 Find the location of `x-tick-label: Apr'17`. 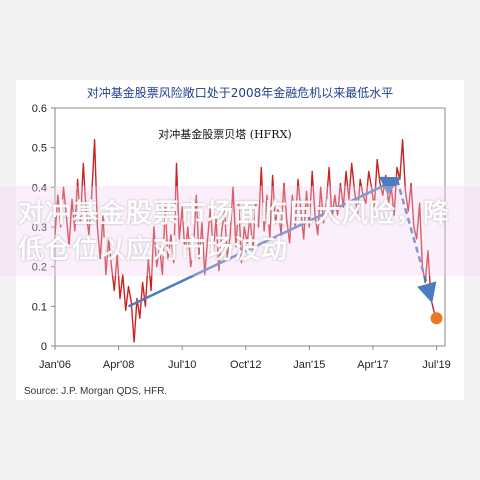

x-tick-label: Apr'17 is located at coordinates (372, 365).